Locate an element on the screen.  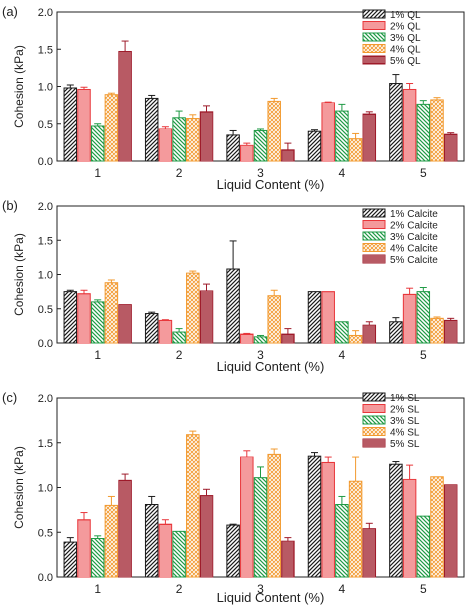
legend-label: 5% Calcite is located at coordinates (414, 260).